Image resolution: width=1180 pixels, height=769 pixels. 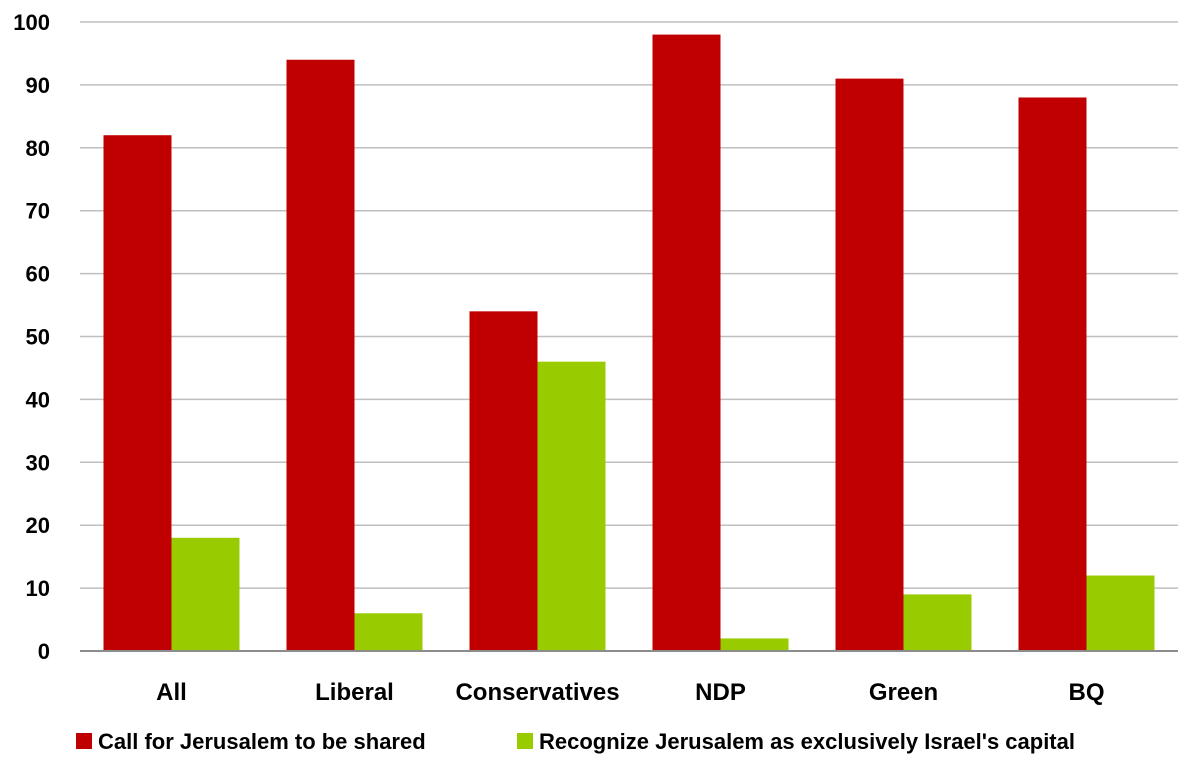 What do you see at coordinates (205, 594) in the screenshot?
I see `bar-israel-capital-all` at bounding box center [205, 594].